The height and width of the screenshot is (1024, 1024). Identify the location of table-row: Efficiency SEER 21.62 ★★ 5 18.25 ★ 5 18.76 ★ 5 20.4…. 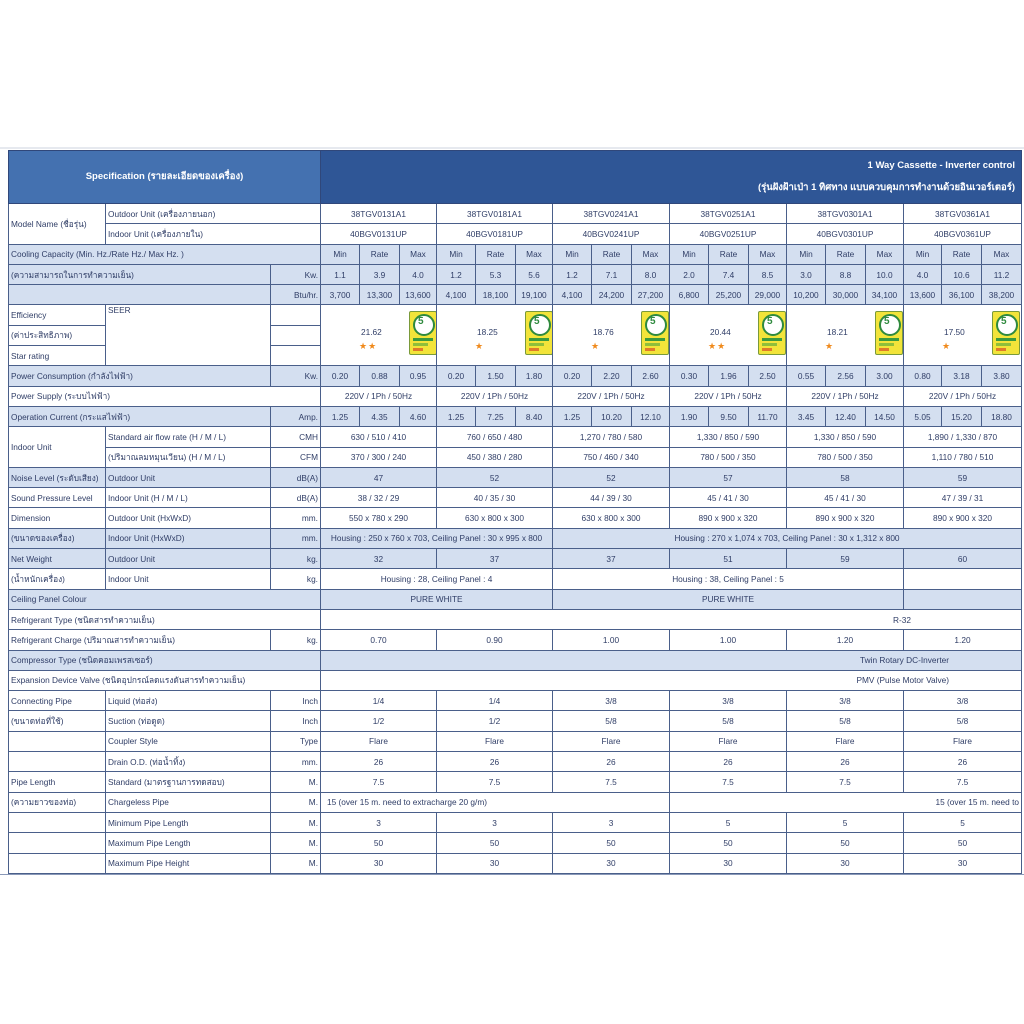
(515, 335).